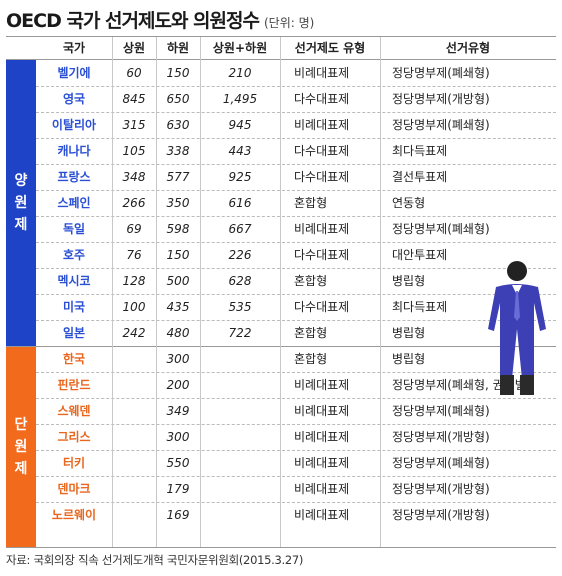  What do you see at coordinates (281, 151) in the screenshot?
I see `table-row: 캐나다 105 338 443 다수대표제 최다득표제` at bounding box center [281, 151].